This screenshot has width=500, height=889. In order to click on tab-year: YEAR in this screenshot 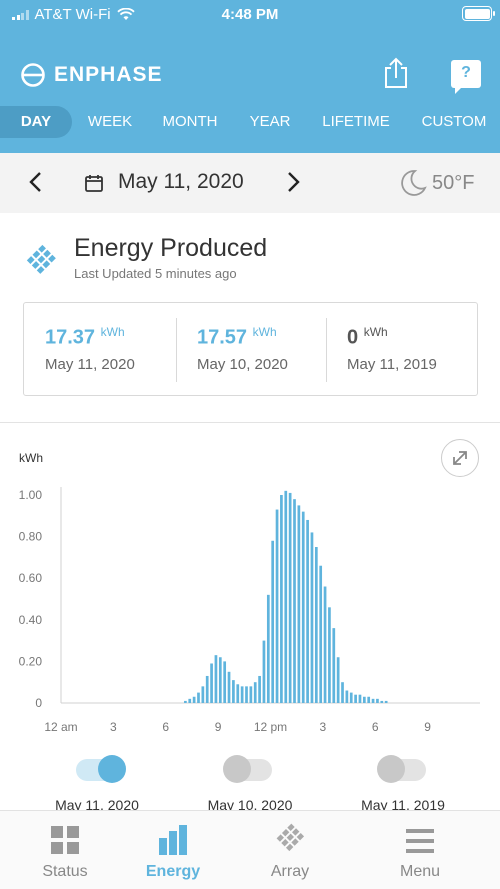, I will do `click(270, 121)`.